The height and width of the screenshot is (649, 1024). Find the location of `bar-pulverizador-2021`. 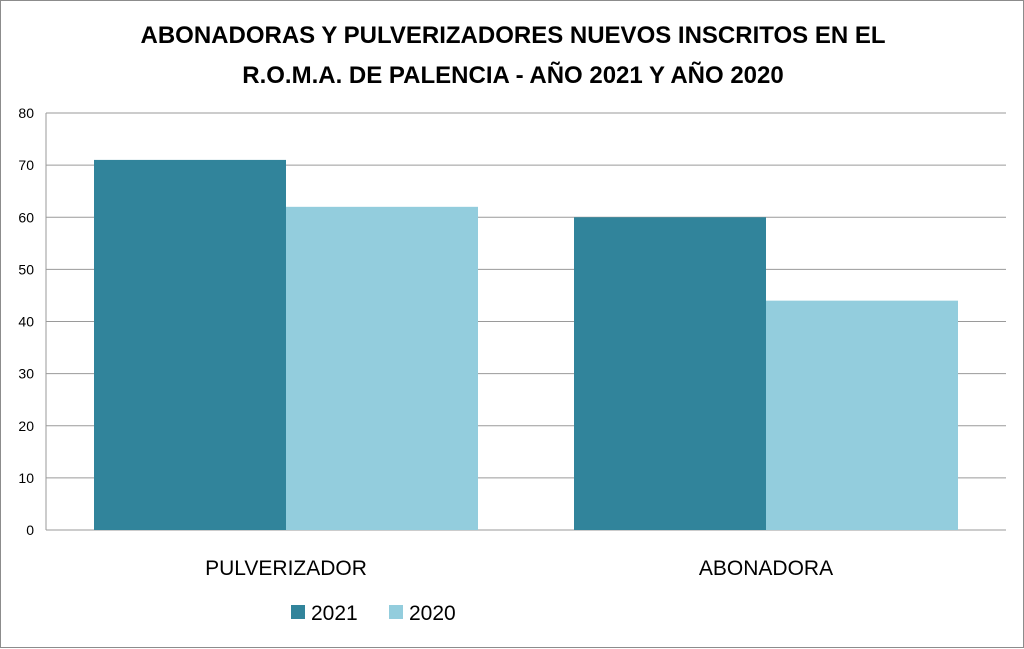

bar-pulverizador-2021 is located at coordinates (190, 344).